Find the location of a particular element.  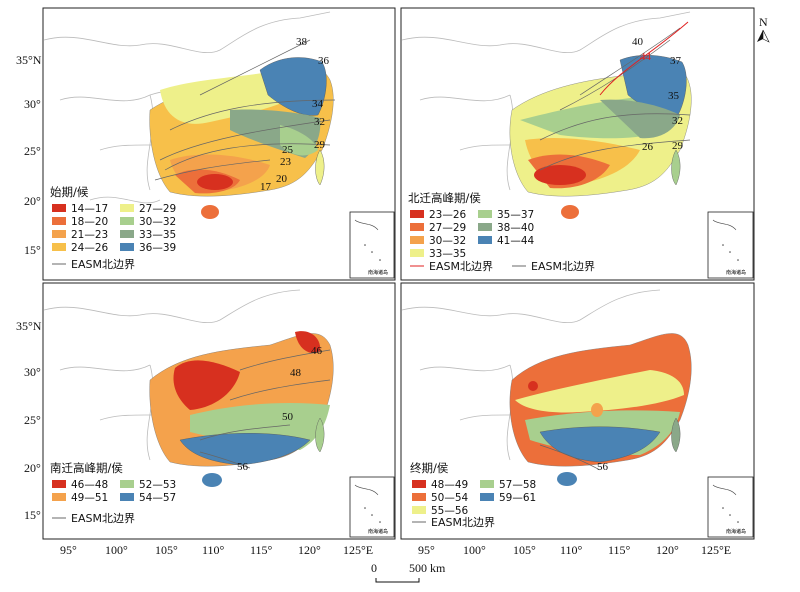

north-arrow: N is located at coordinates (763, 29).